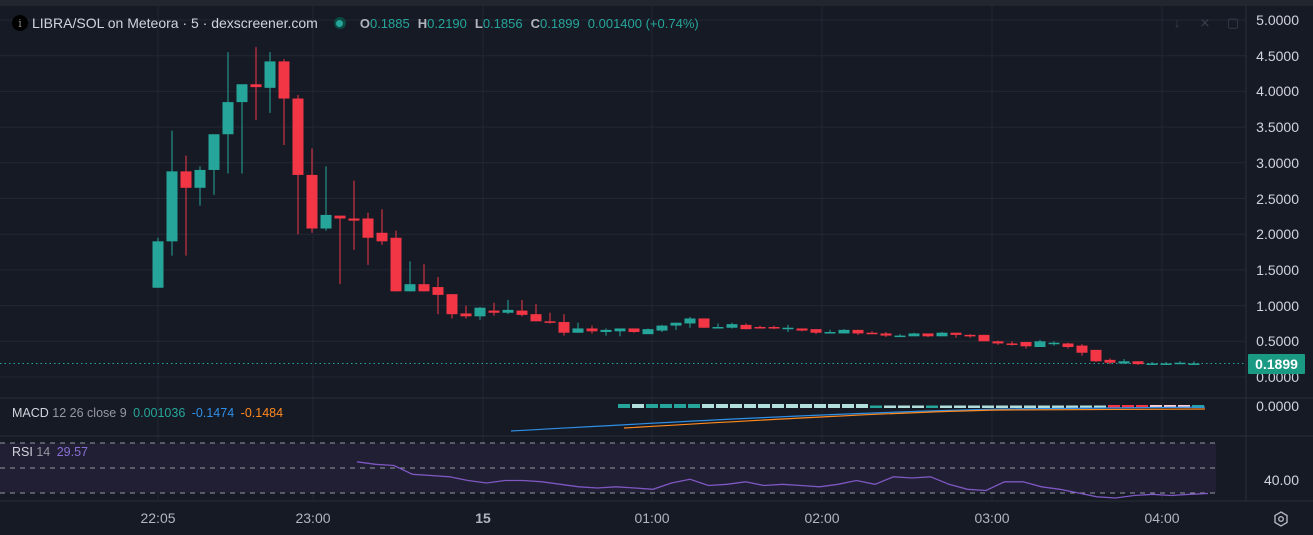 The width and height of the screenshot is (1313, 535). Describe the element at coordinates (389, 23) in the screenshot. I see `open-value: 0.1885` at that location.